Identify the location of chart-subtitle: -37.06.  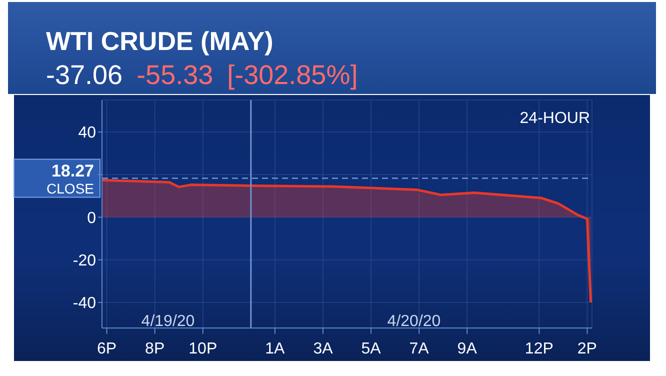
(84, 75).